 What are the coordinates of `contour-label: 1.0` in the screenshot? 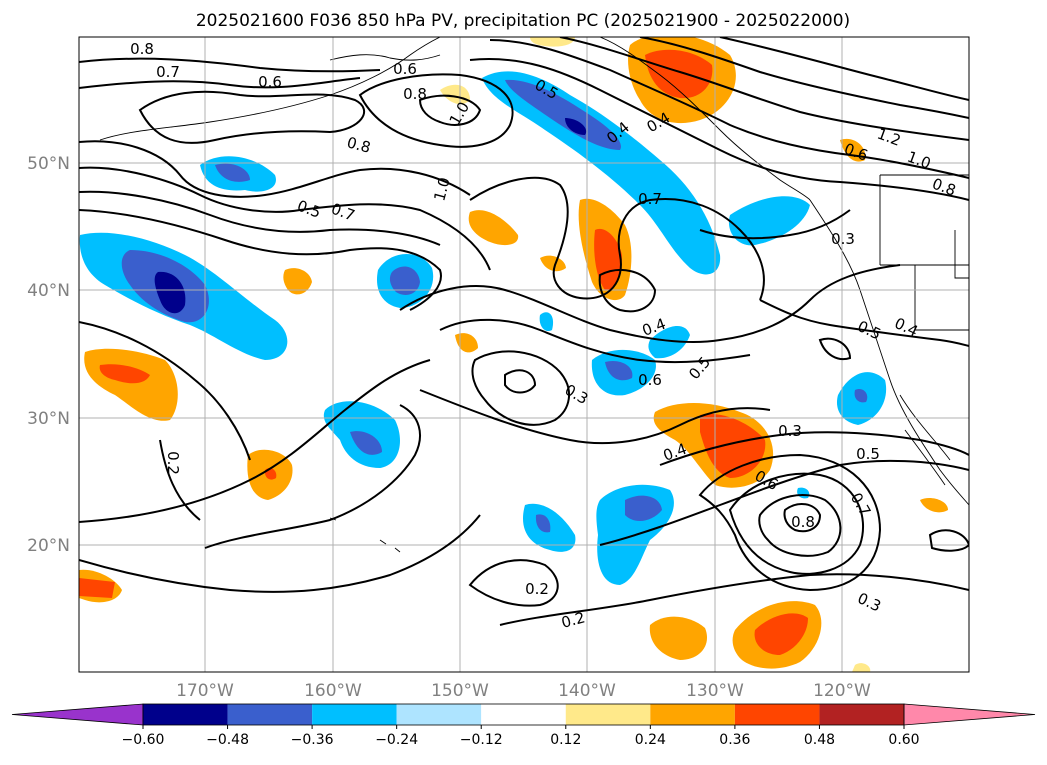 It's located at (442, 189).